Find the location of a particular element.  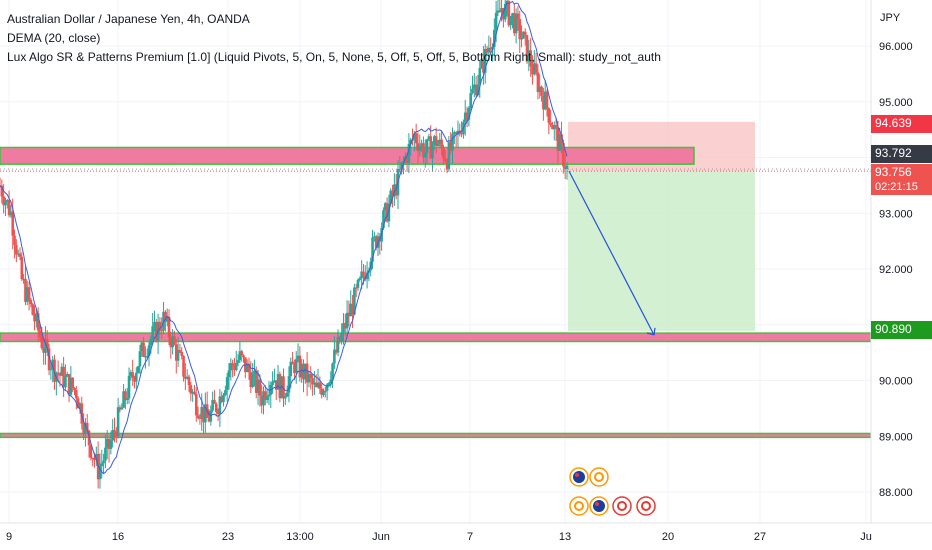

currency-label: JPY is located at coordinates (890, 18).